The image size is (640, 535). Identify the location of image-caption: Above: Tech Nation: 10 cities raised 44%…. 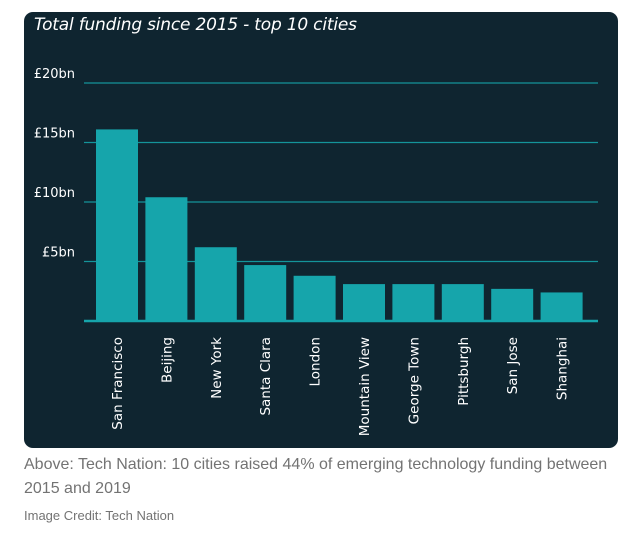
(316, 476).